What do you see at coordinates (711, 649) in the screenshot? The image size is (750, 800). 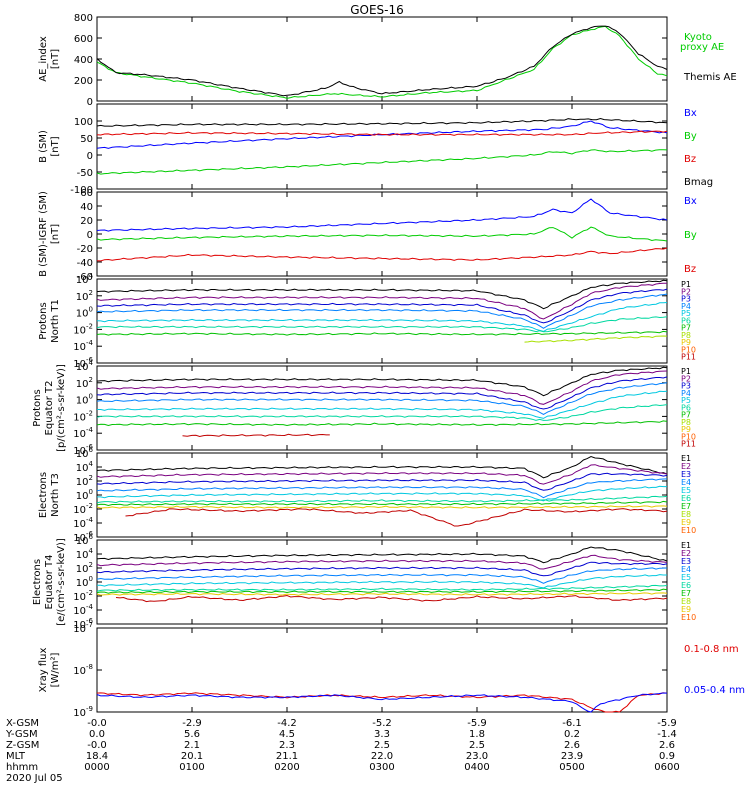 I see `legend-xray-long: 0.1-0.8 nm` at bounding box center [711, 649].